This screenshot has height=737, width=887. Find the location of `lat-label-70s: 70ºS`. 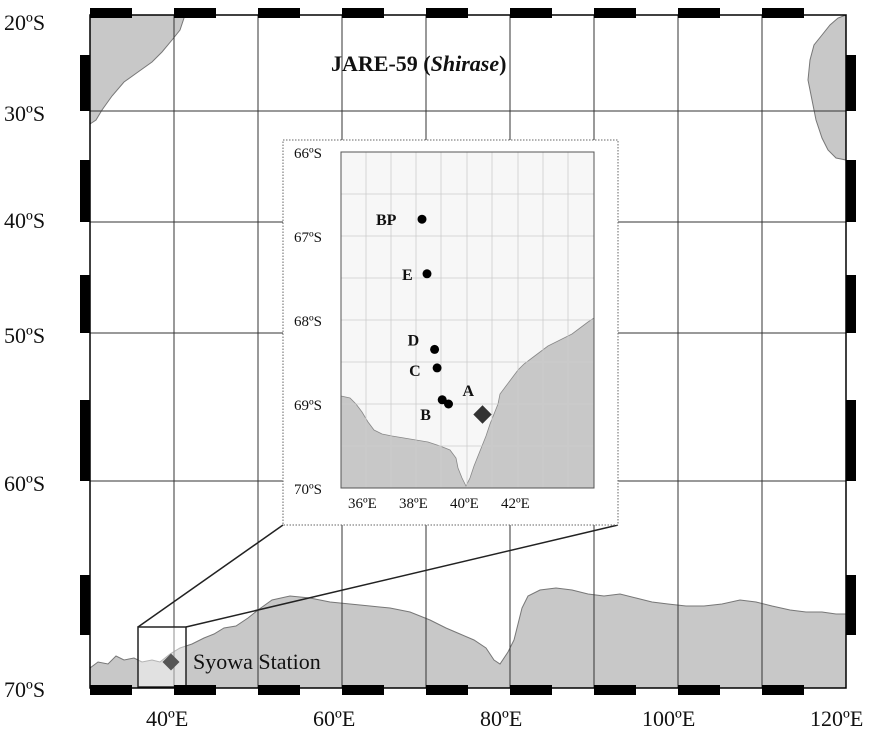

lat-label-70s: 70ºS is located at coordinates (24, 689).